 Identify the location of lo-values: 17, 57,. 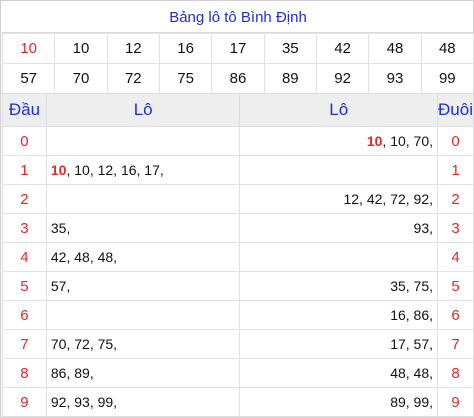
(412, 344).